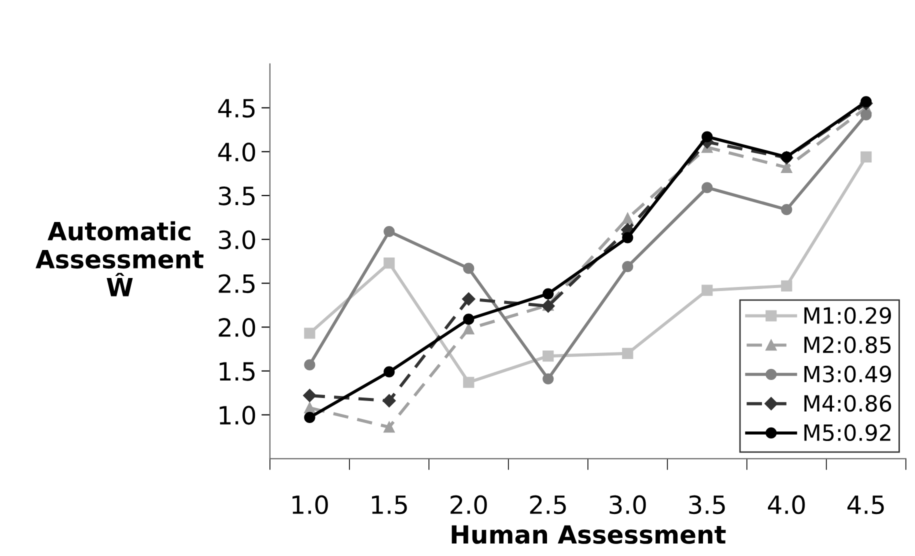  What do you see at coordinates (848, 403) in the screenshot?
I see `legend-label: M4:0.86` at bounding box center [848, 403].